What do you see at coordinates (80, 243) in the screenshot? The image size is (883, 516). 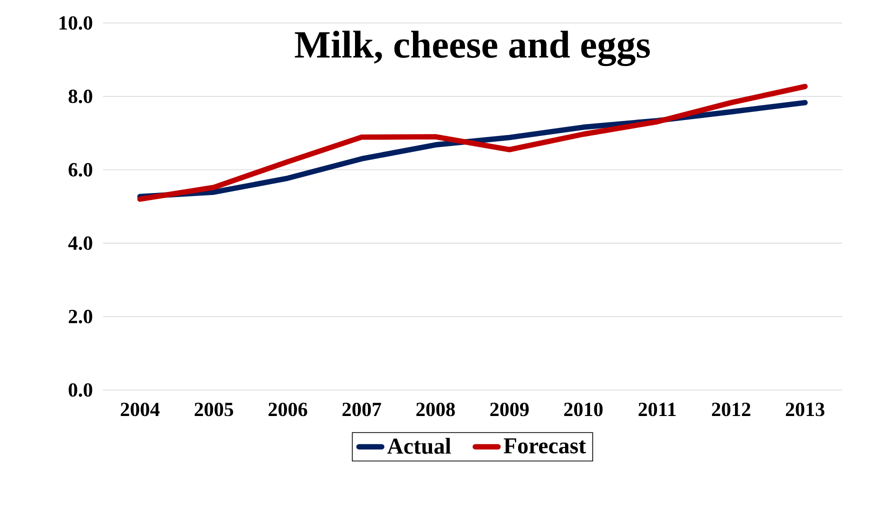 I see `y-tick-label: 4.0` at bounding box center [80, 243].